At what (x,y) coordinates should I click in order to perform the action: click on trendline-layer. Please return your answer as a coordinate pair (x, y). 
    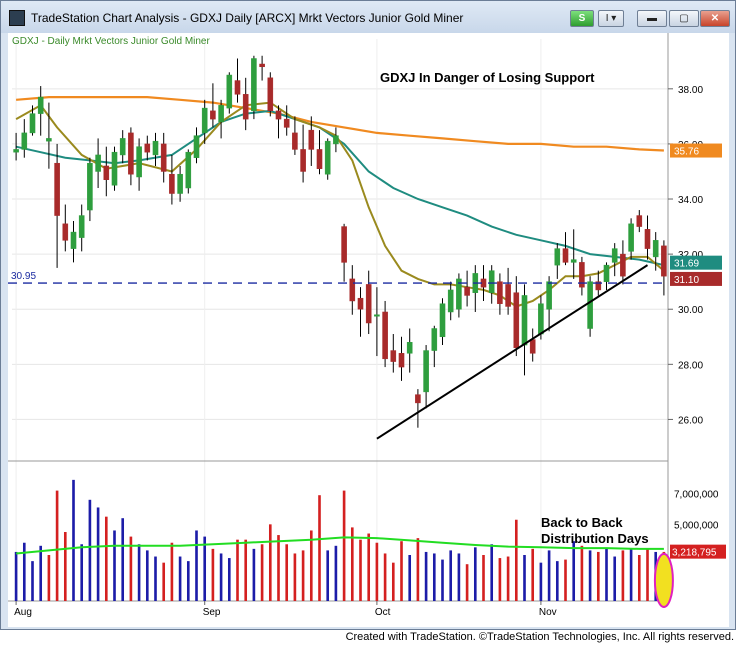
    Looking at the image, I should click on (512, 352).